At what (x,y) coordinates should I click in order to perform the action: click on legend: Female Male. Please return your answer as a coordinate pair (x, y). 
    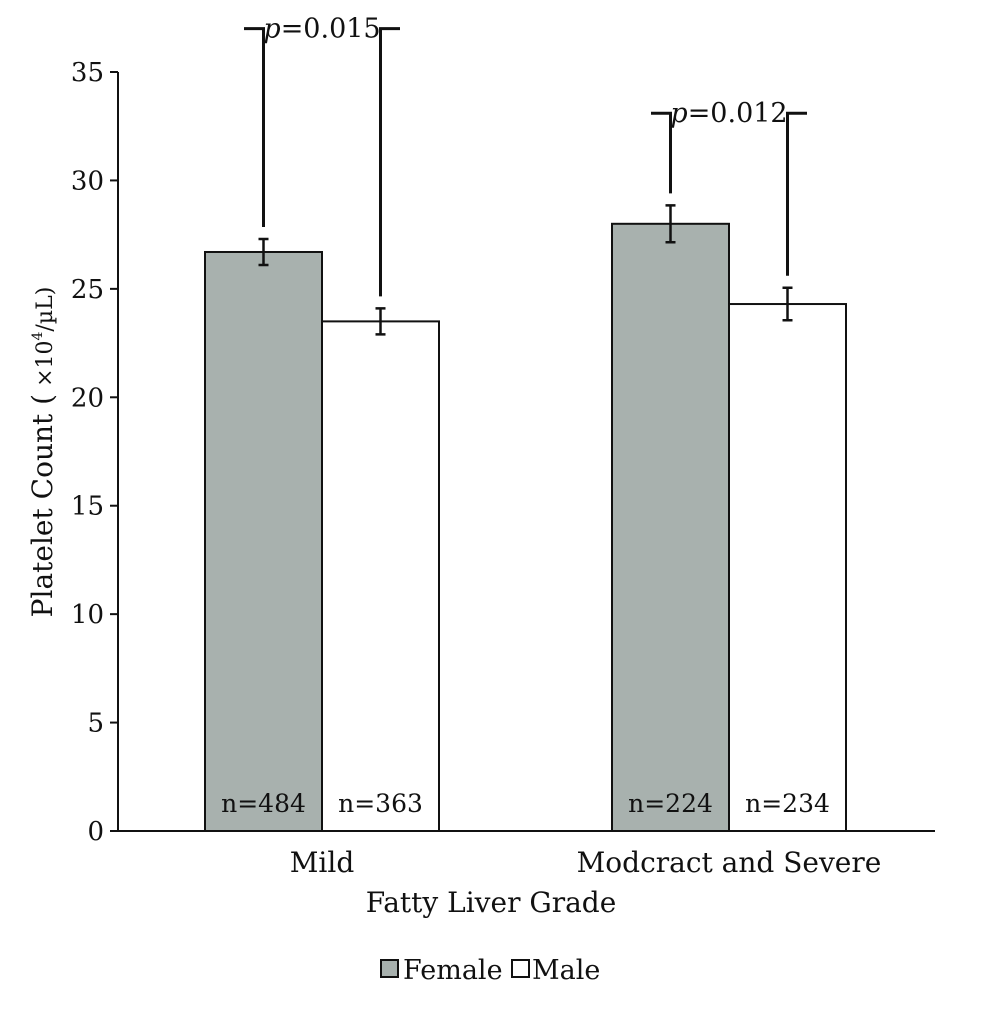
    Looking at the image, I should click on (490, 970).